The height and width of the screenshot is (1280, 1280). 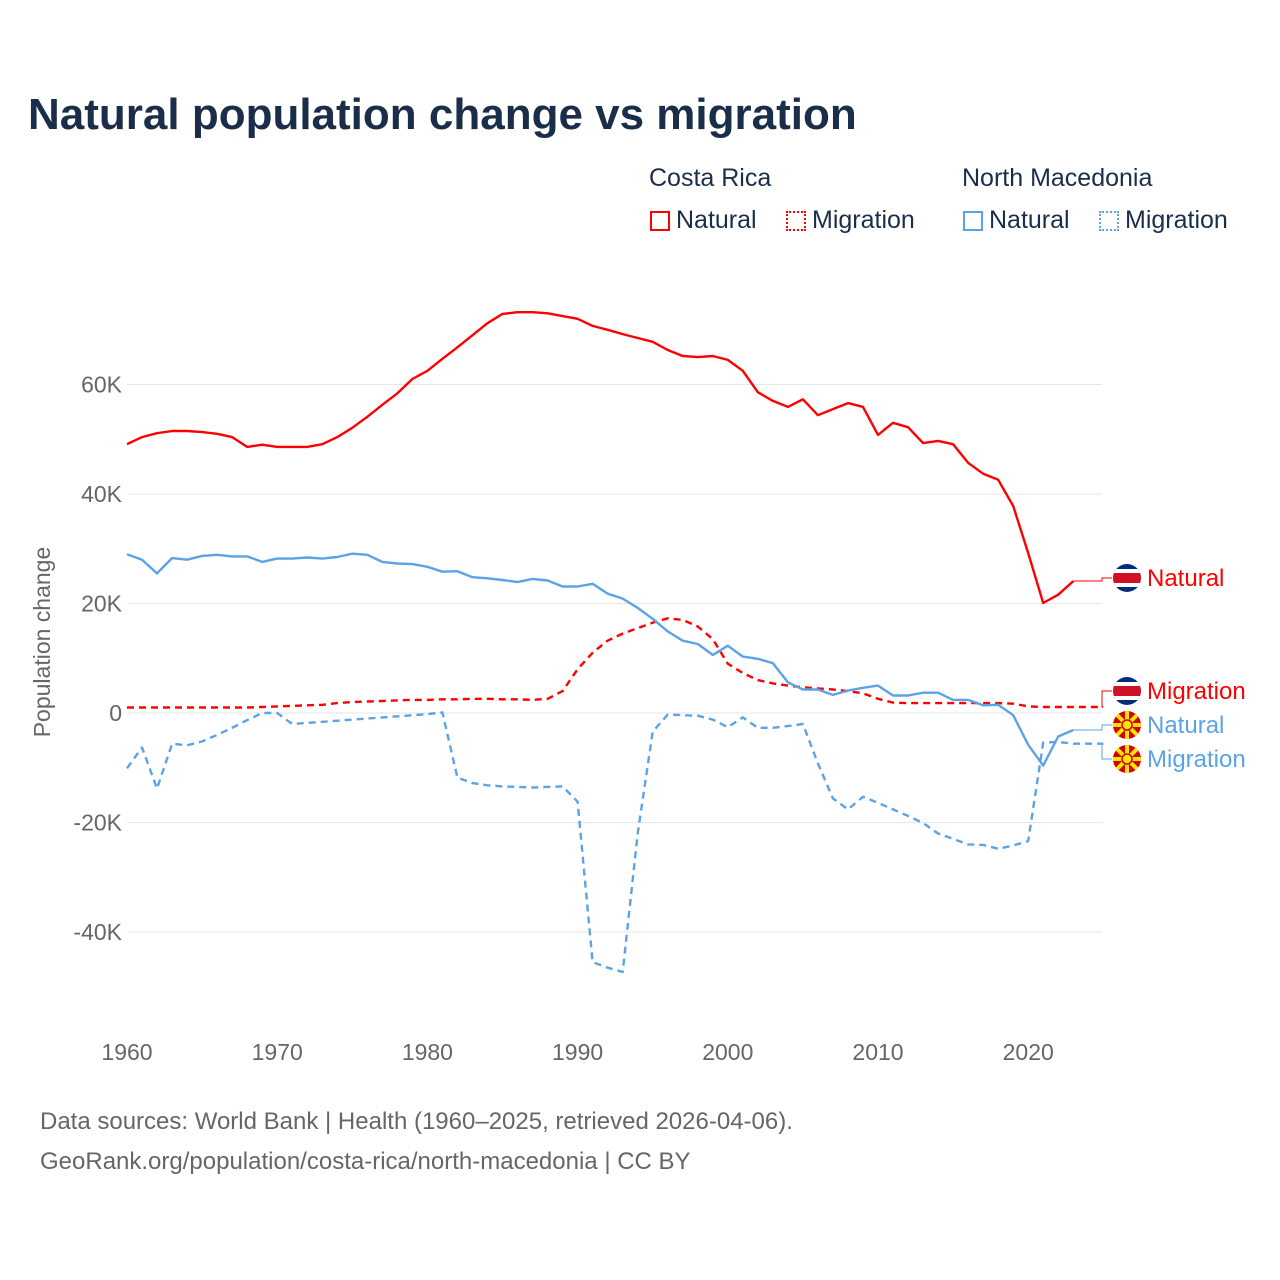 I want to click on x-tick-label: 1990, so click(x=577, y=1052).